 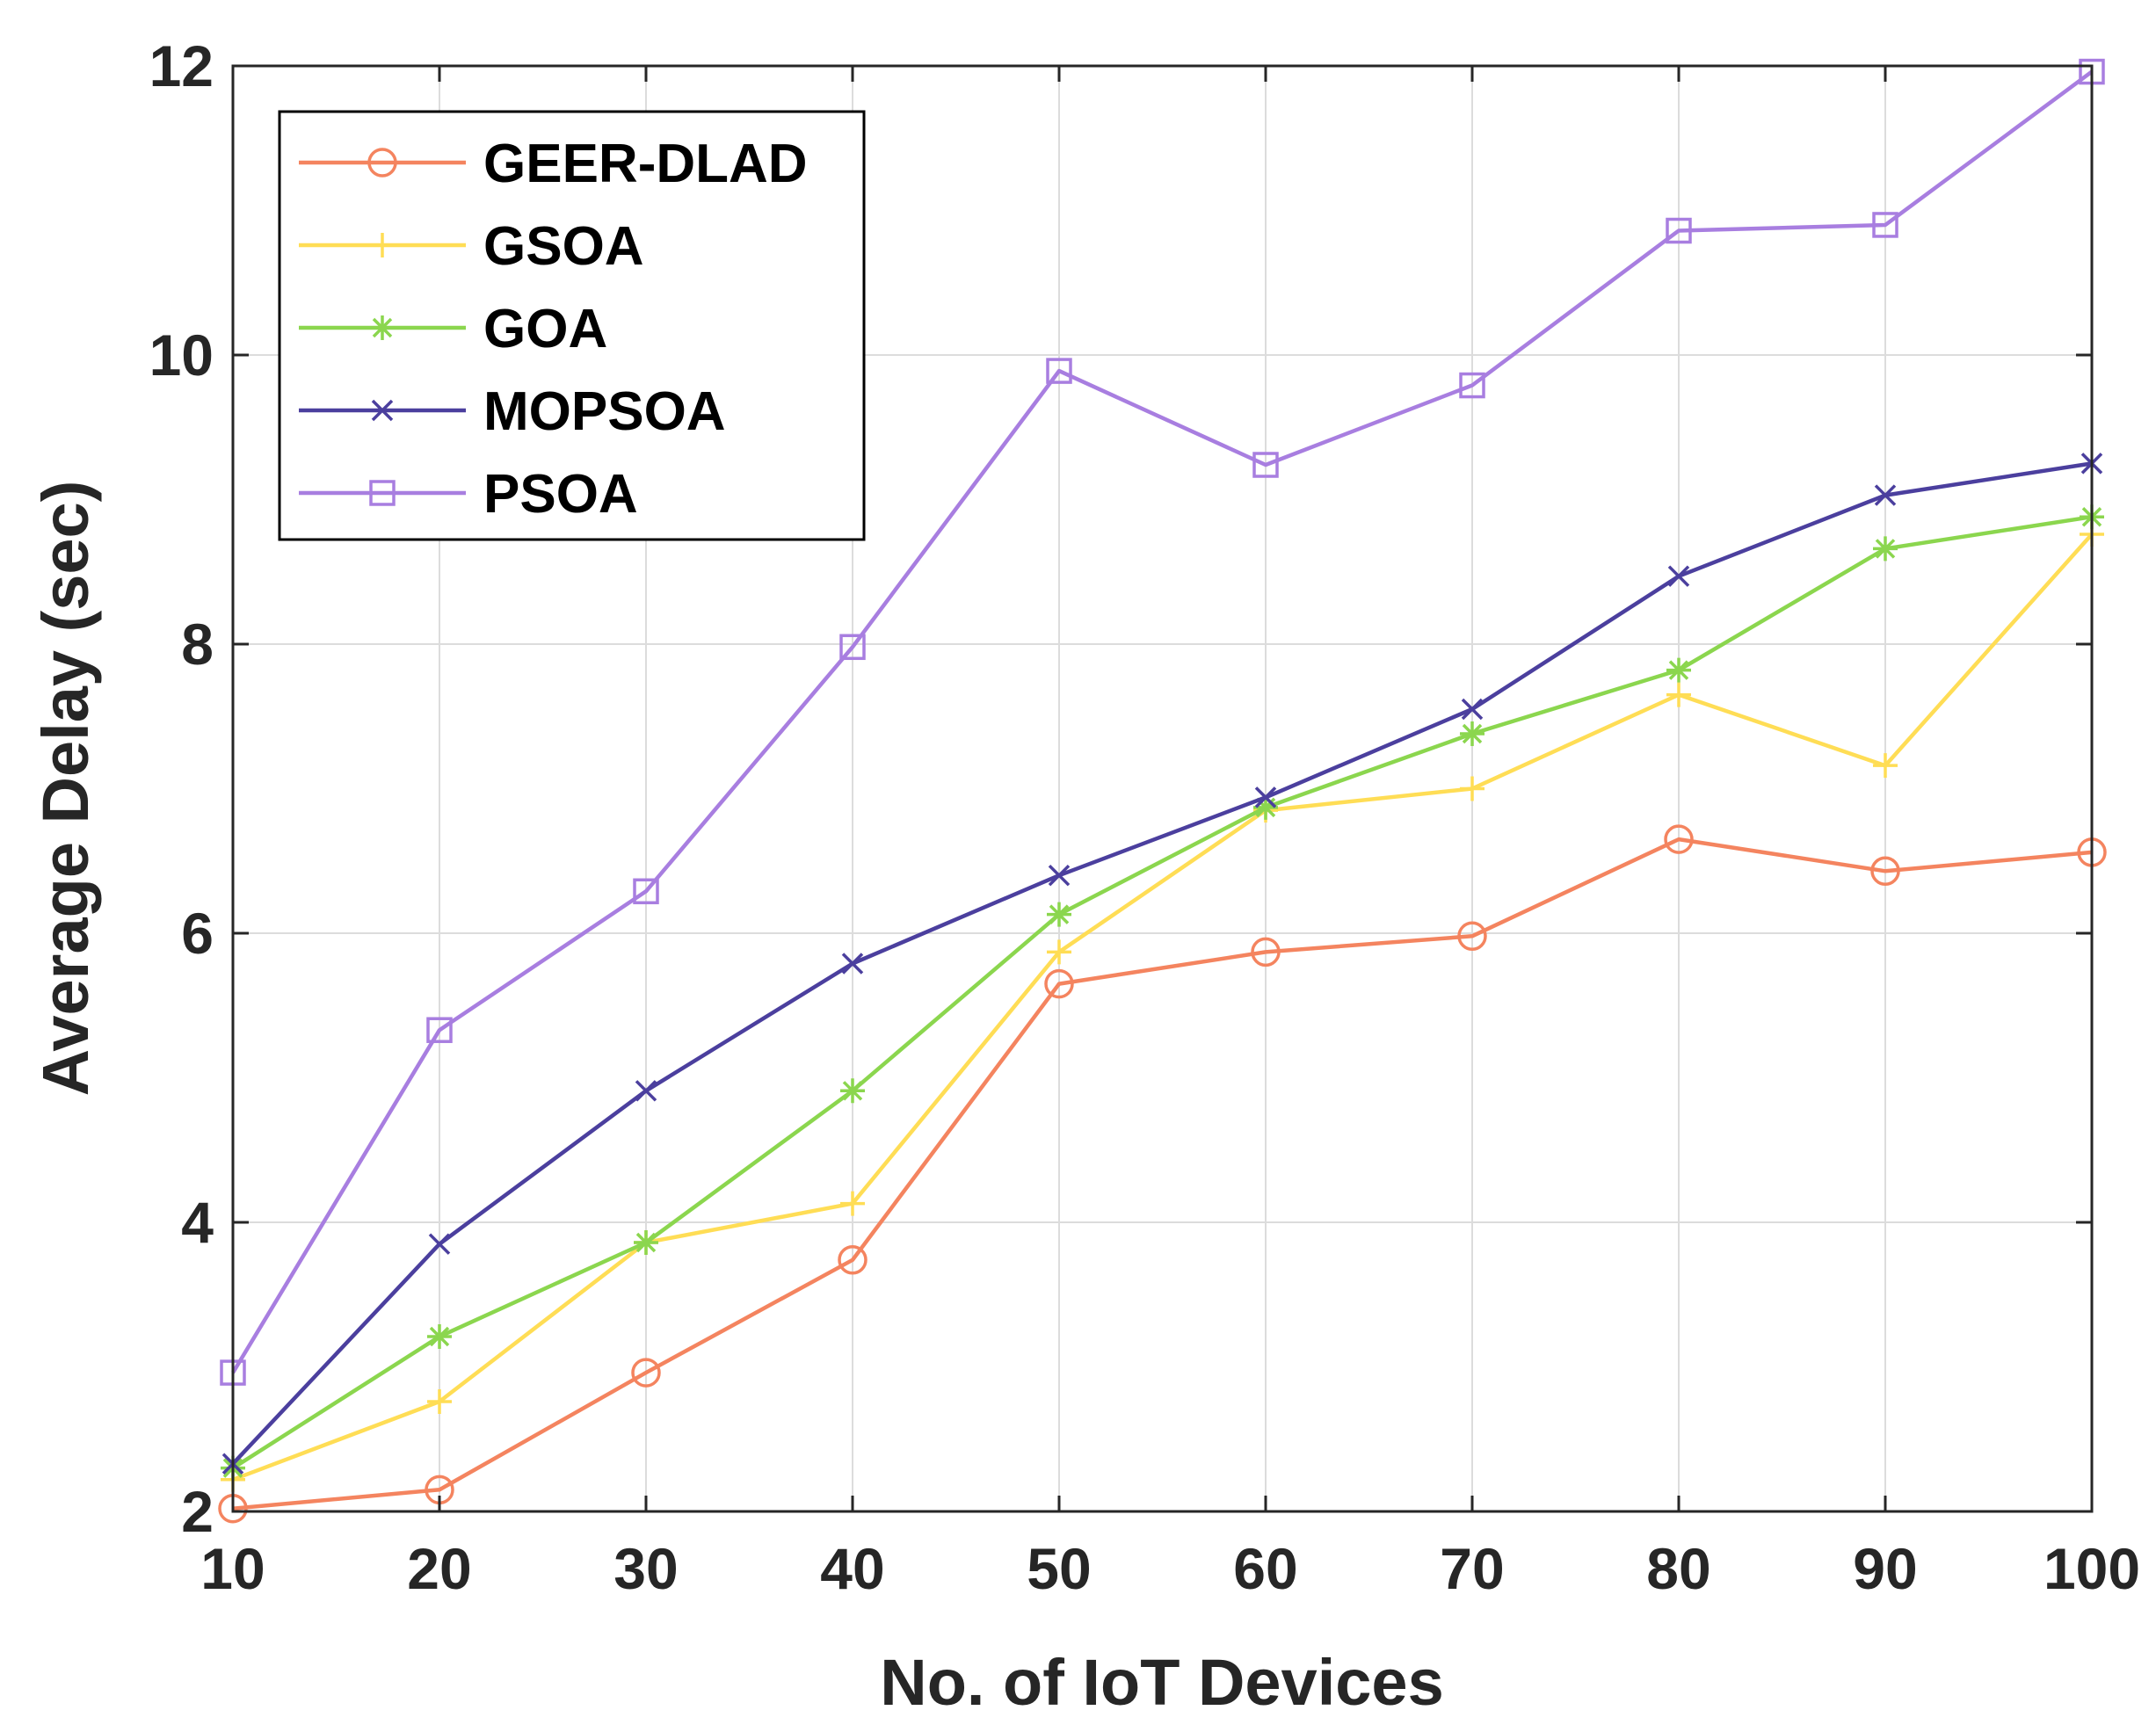 What do you see at coordinates (604, 411) in the screenshot?
I see `legend-label-mopsoa: MOPSOA` at bounding box center [604, 411].